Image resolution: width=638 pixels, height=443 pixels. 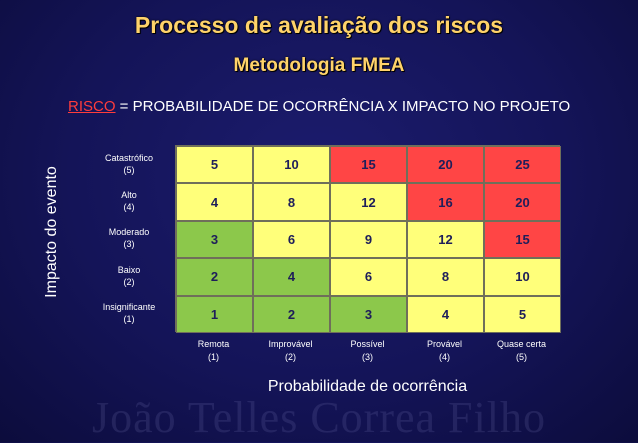 What do you see at coordinates (290, 357) in the screenshot?
I see `column-label-level: (2)` at bounding box center [290, 357].